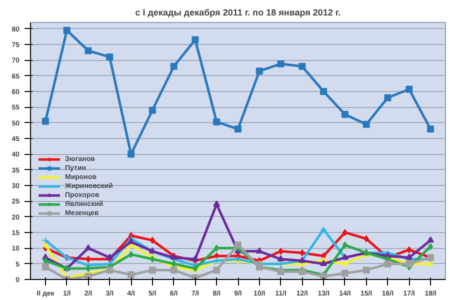  Describe the element at coordinates (238, 13) in the screenshot. I see `chart-title: с I декады декабря 2011 г. по 18 января 2012 г.` at that location.